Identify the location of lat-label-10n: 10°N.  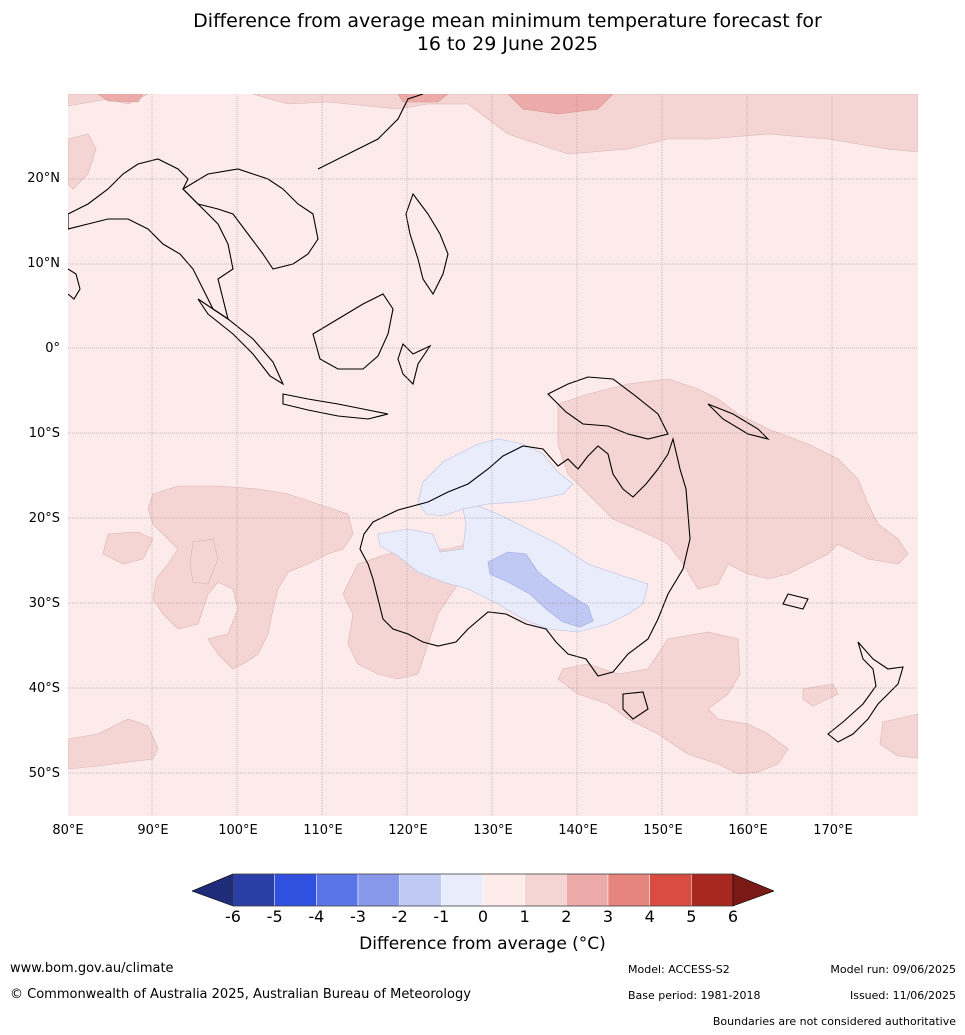
(43, 263).